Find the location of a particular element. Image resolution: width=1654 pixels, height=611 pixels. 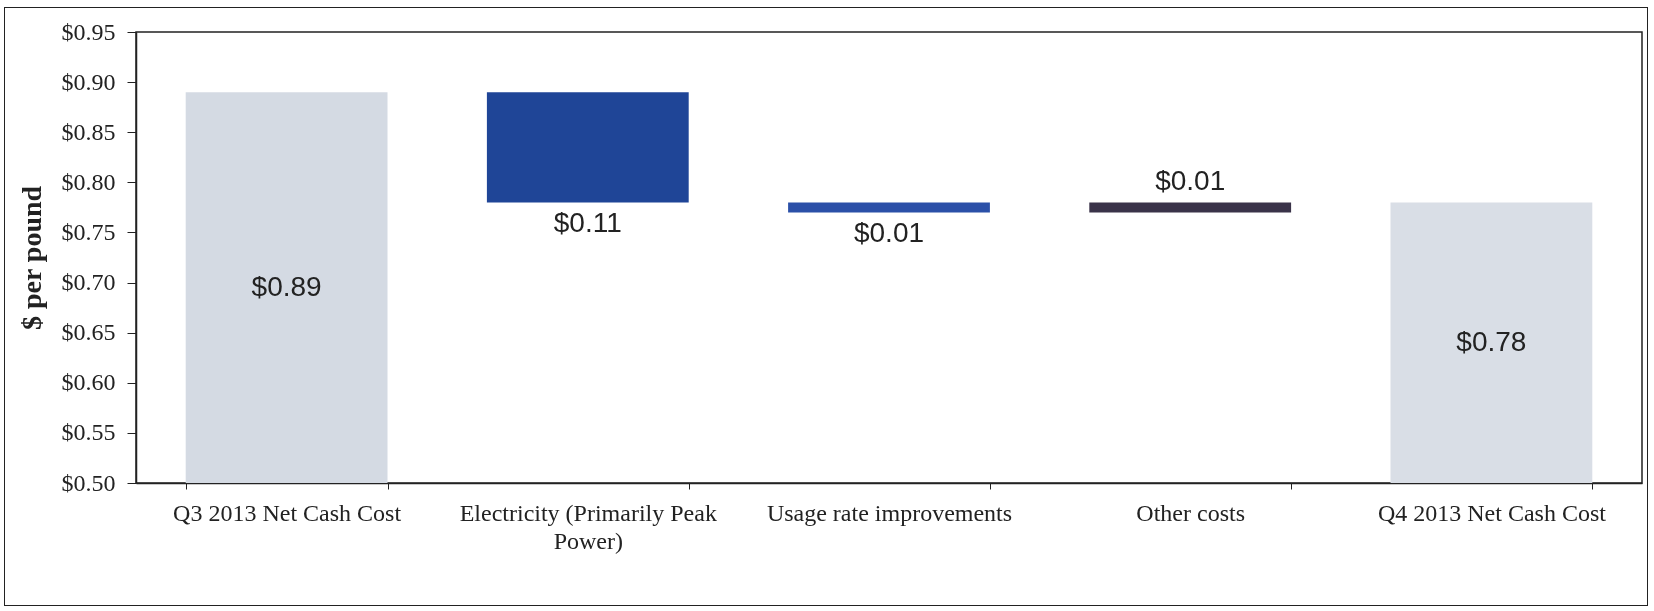

x-tick-label: Usage rate improvements is located at coordinates (889, 512).